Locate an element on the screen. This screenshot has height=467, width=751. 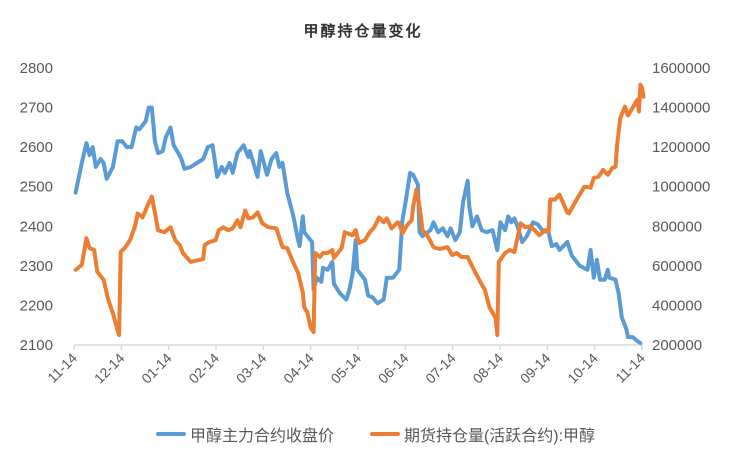
x-tick-label: 07-14 is located at coordinates (440, 368).